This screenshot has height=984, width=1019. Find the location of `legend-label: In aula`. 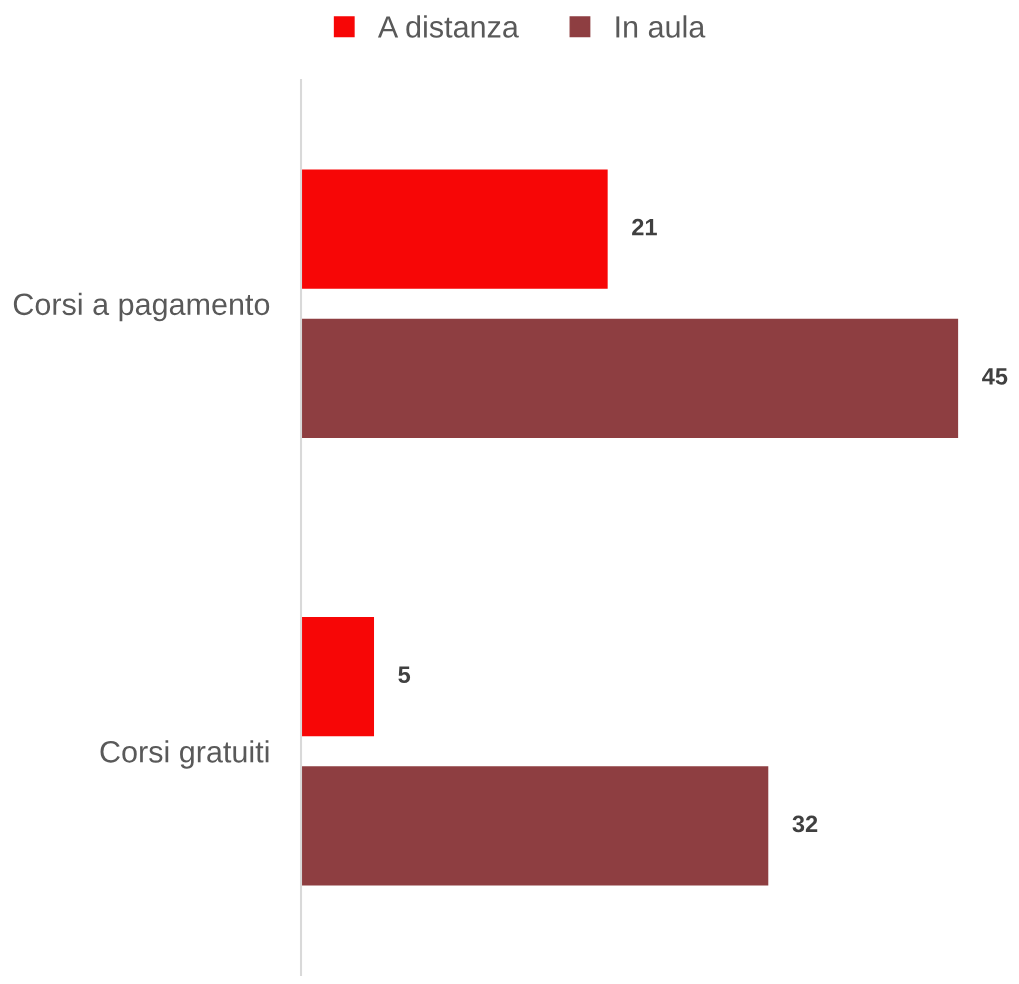

legend-label: In aula is located at coordinates (661, 26).